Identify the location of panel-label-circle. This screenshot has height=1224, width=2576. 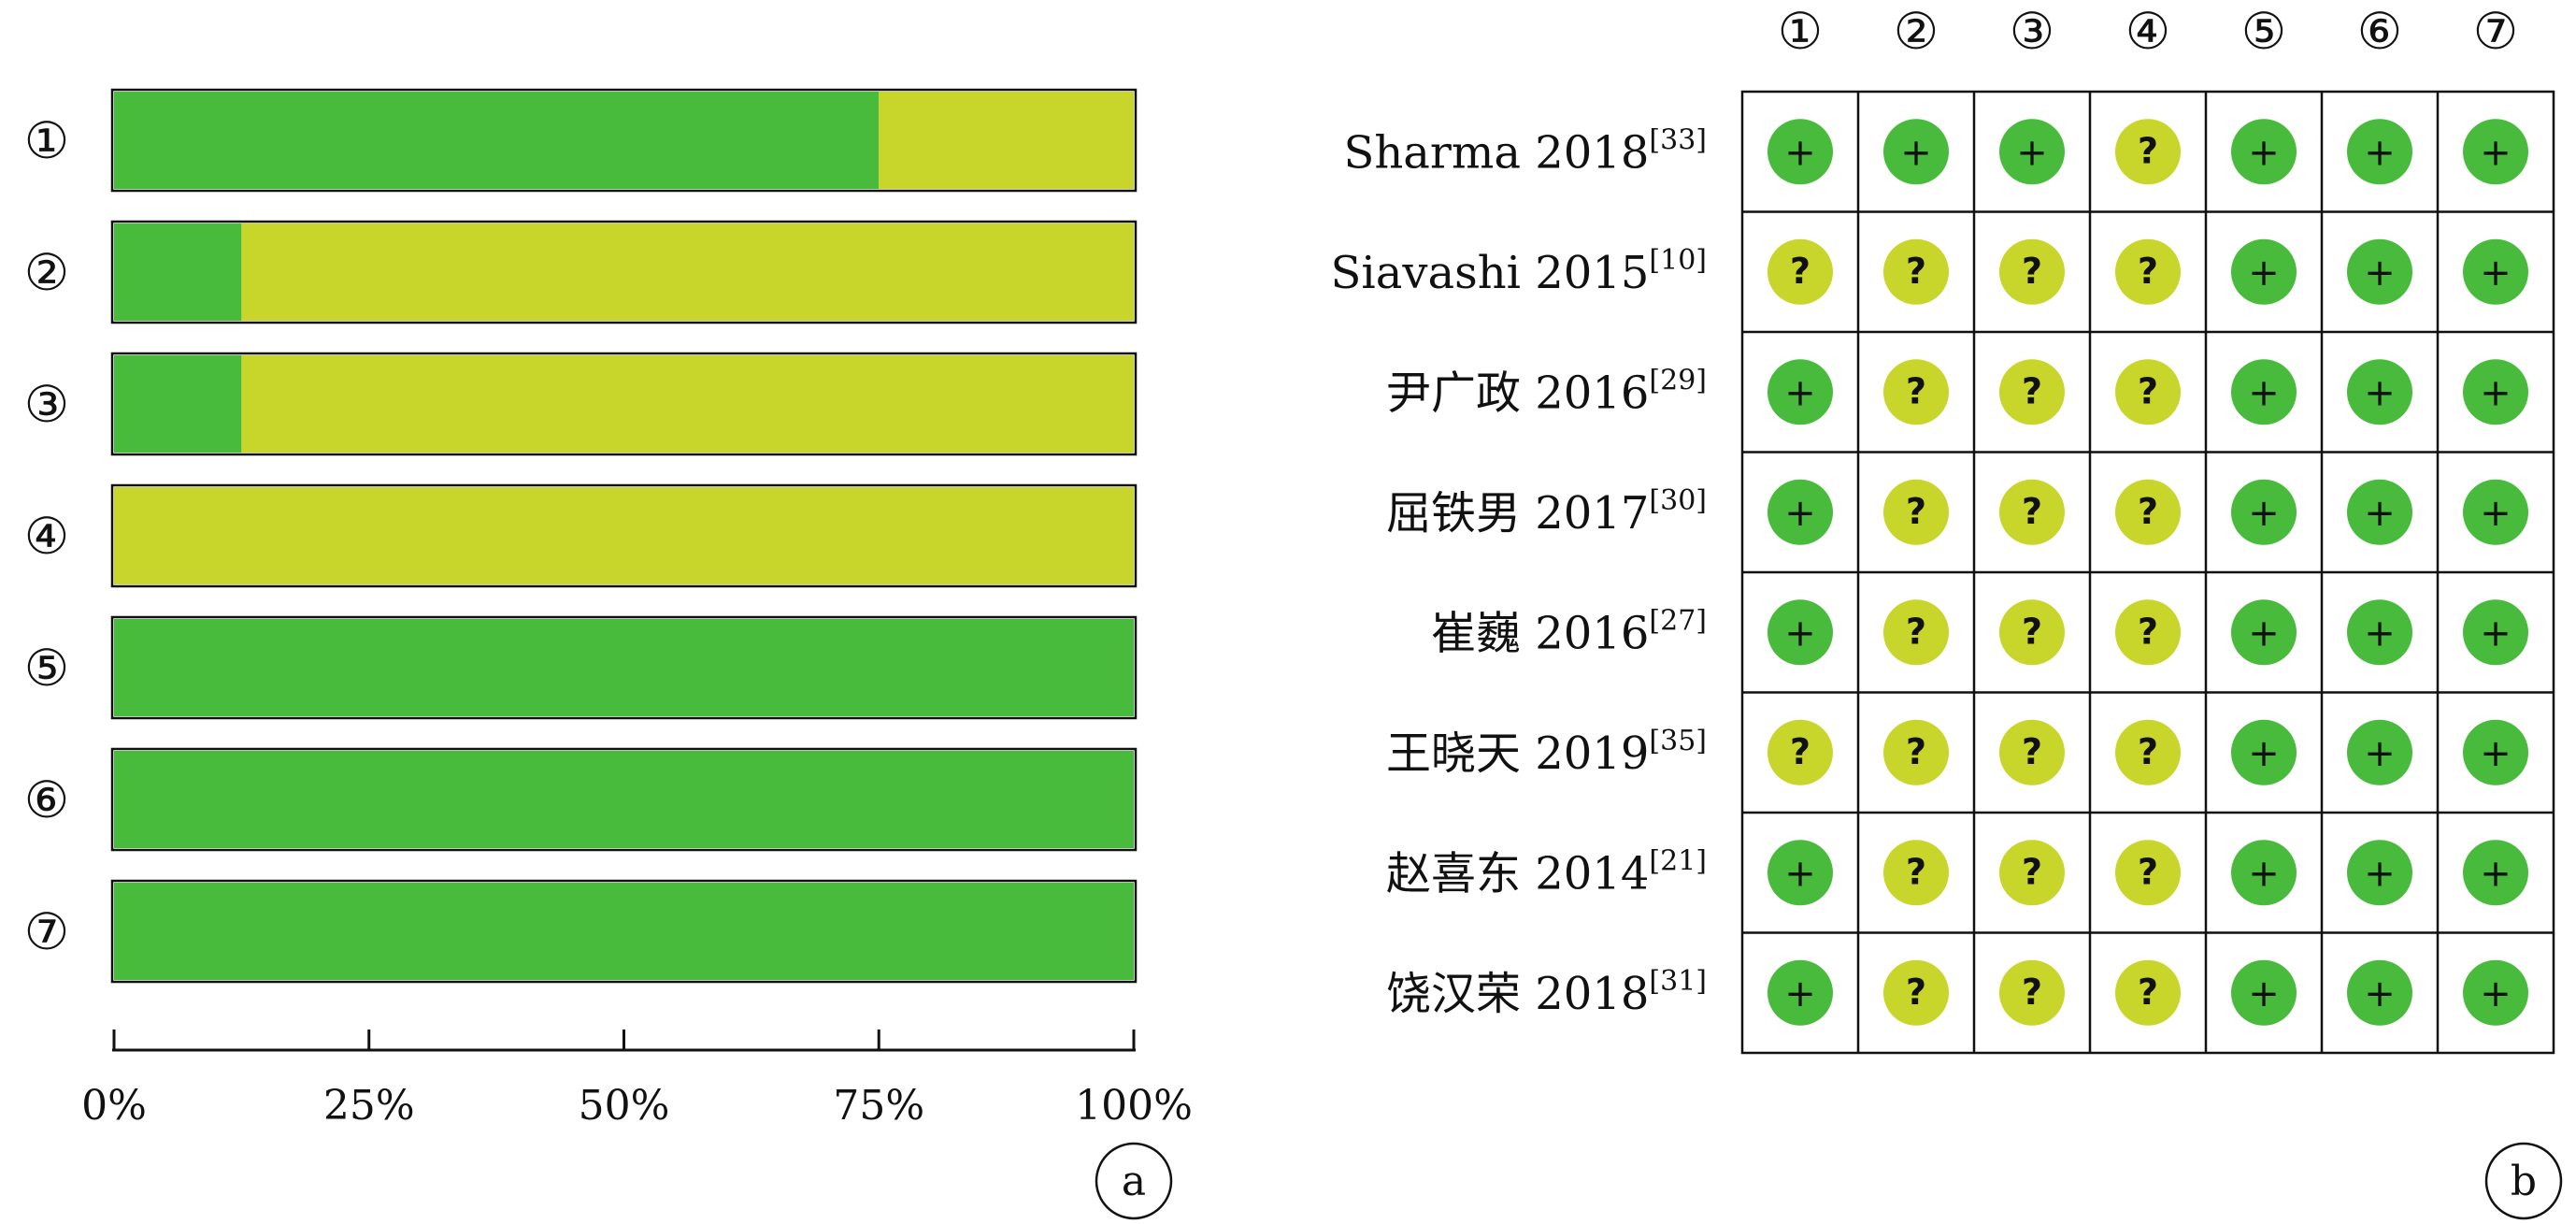
(1134, 1181).